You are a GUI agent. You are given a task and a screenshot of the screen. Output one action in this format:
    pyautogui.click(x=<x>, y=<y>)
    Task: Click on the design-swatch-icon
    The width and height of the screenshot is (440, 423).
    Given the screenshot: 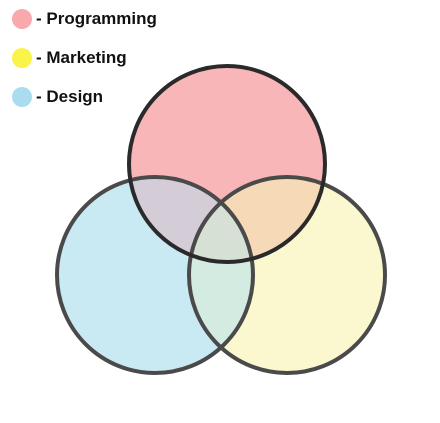 What is the action you would take?
    pyautogui.click(x=22, y=97)
    